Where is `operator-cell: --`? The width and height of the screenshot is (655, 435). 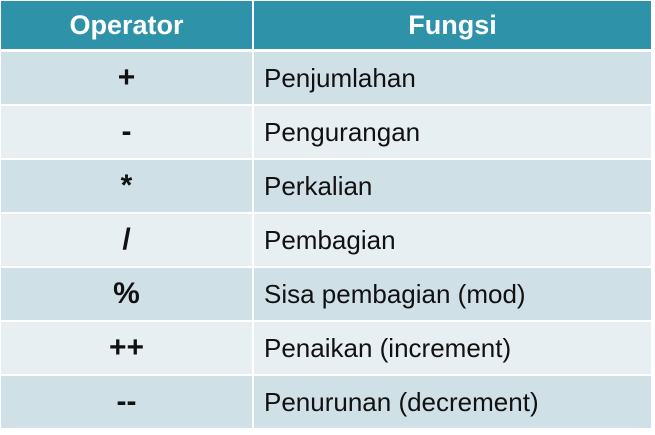
operator-cell: -- is located at coordinates (127, 402).